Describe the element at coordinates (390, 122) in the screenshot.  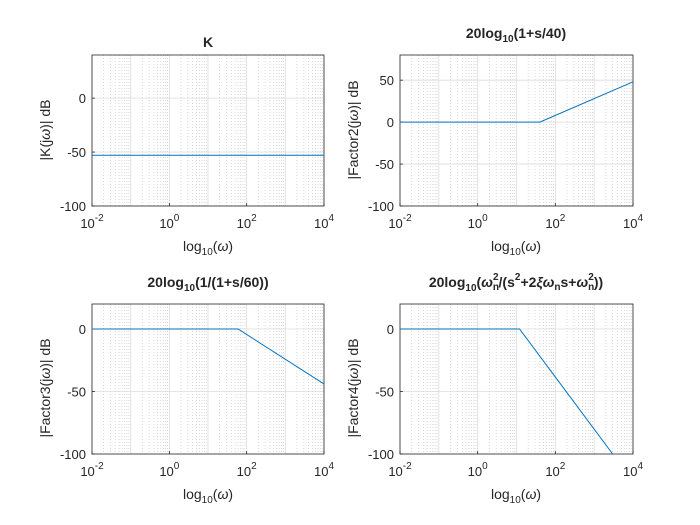
I see `subplot-2-y-tick-label: 0` at that location.